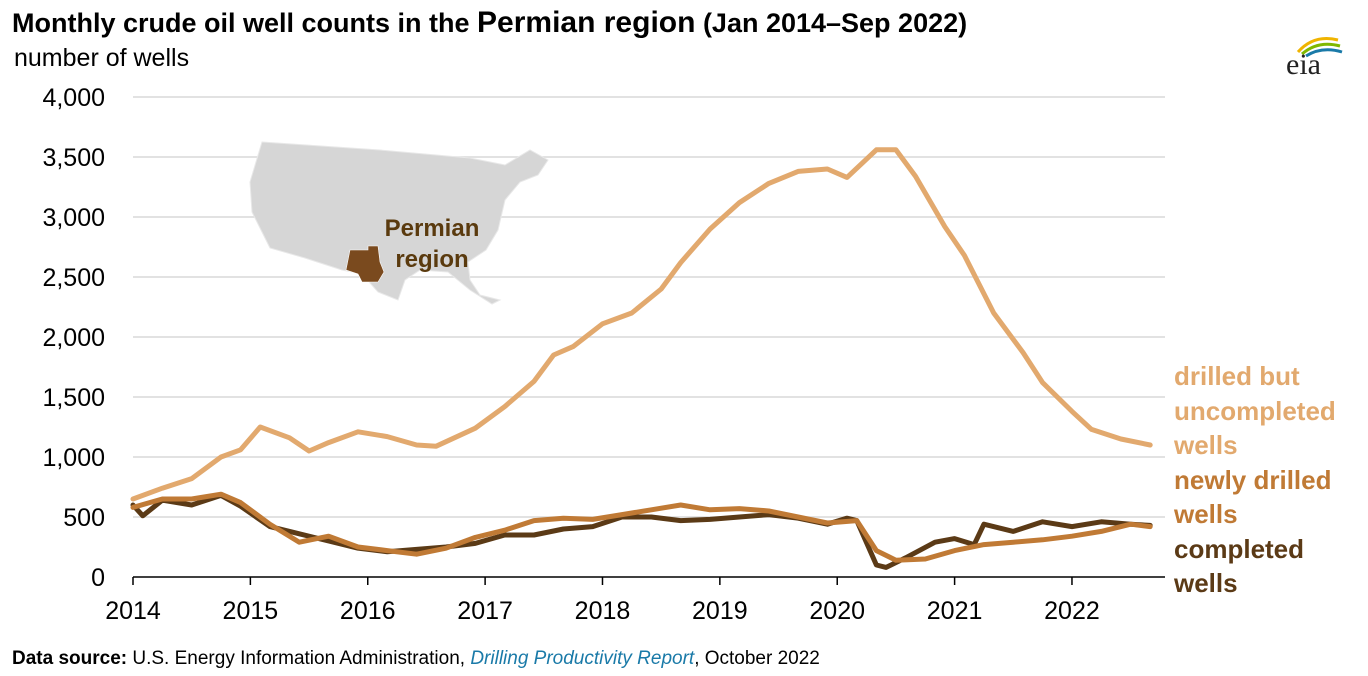 The image size is (1368, 676). What do you see at coordinates (837, 611) in the screenshot?
I see `x-tick-label: 2020` at bounding box center [837, 611].